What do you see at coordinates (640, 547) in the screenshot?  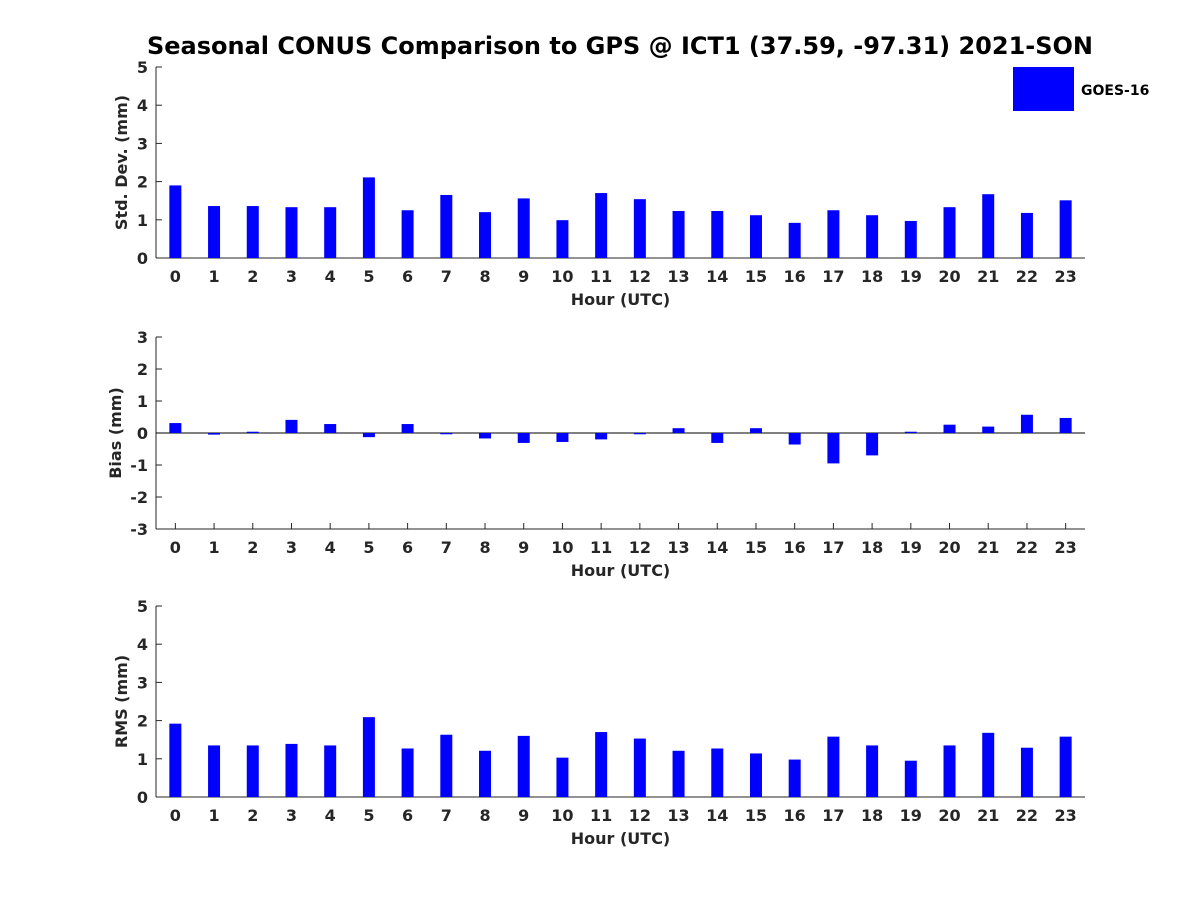 I see `x-tick-label: 12` at bounding box center [640, 547].